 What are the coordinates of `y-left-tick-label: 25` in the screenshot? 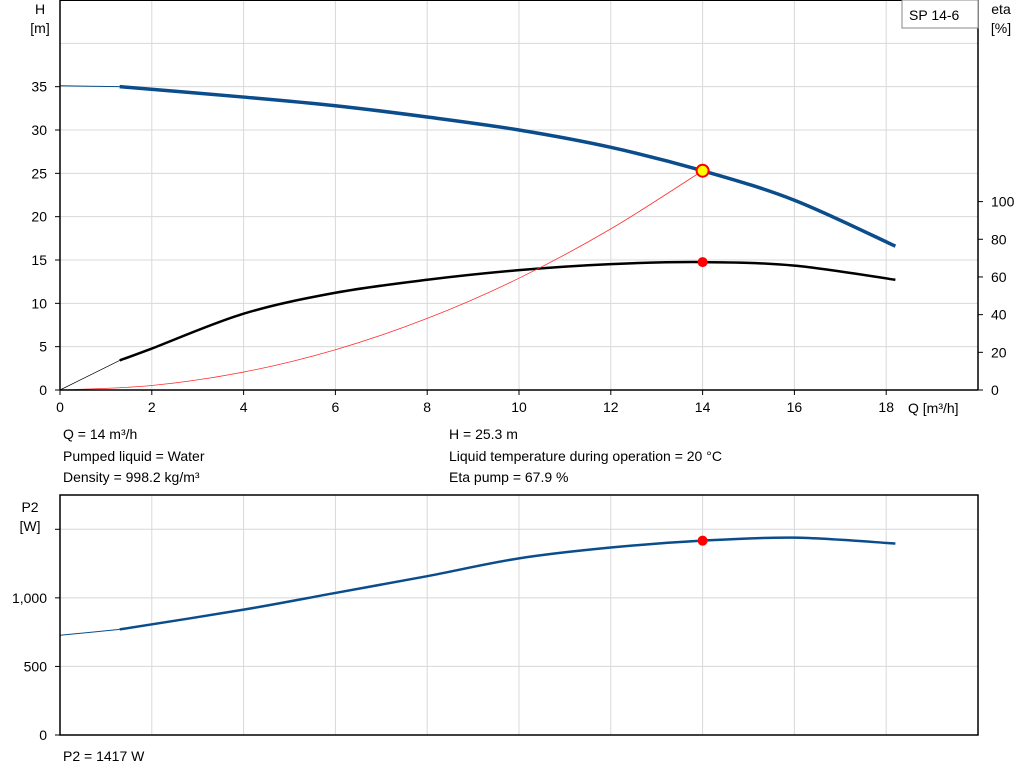 It's located at (39, 173).